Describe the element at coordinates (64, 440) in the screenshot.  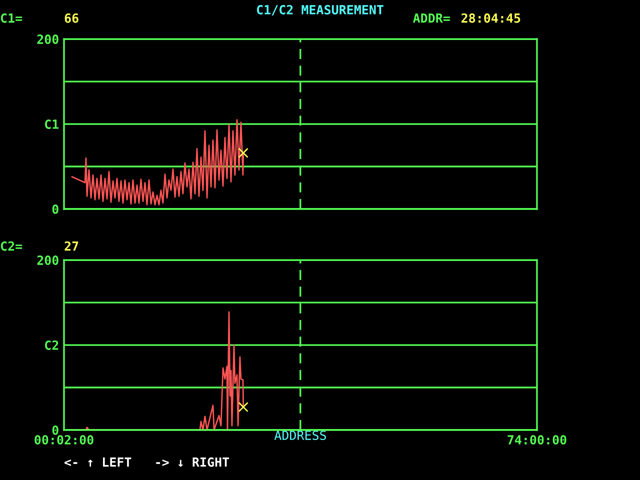
I see `x-tick-label: 00:02:00` at that location.